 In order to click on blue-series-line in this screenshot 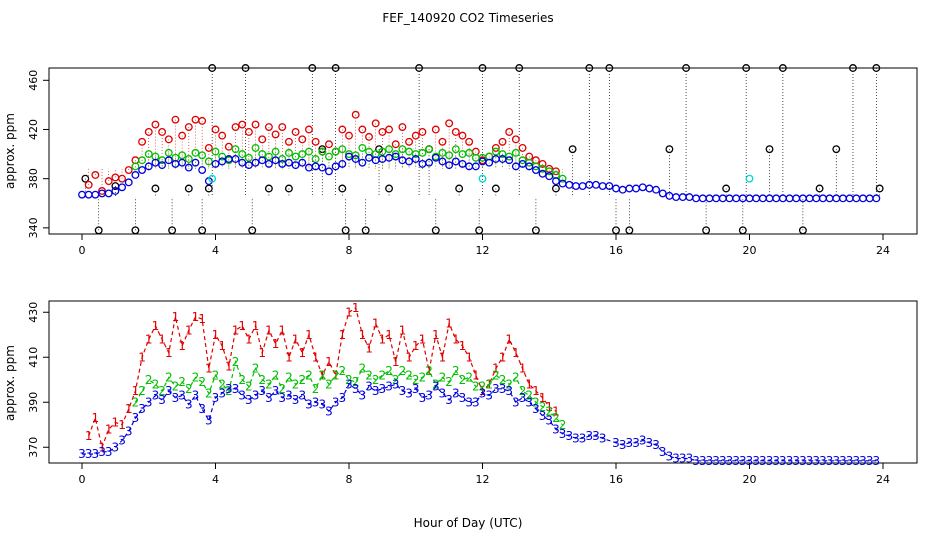, I will do `click(479, 422)`.